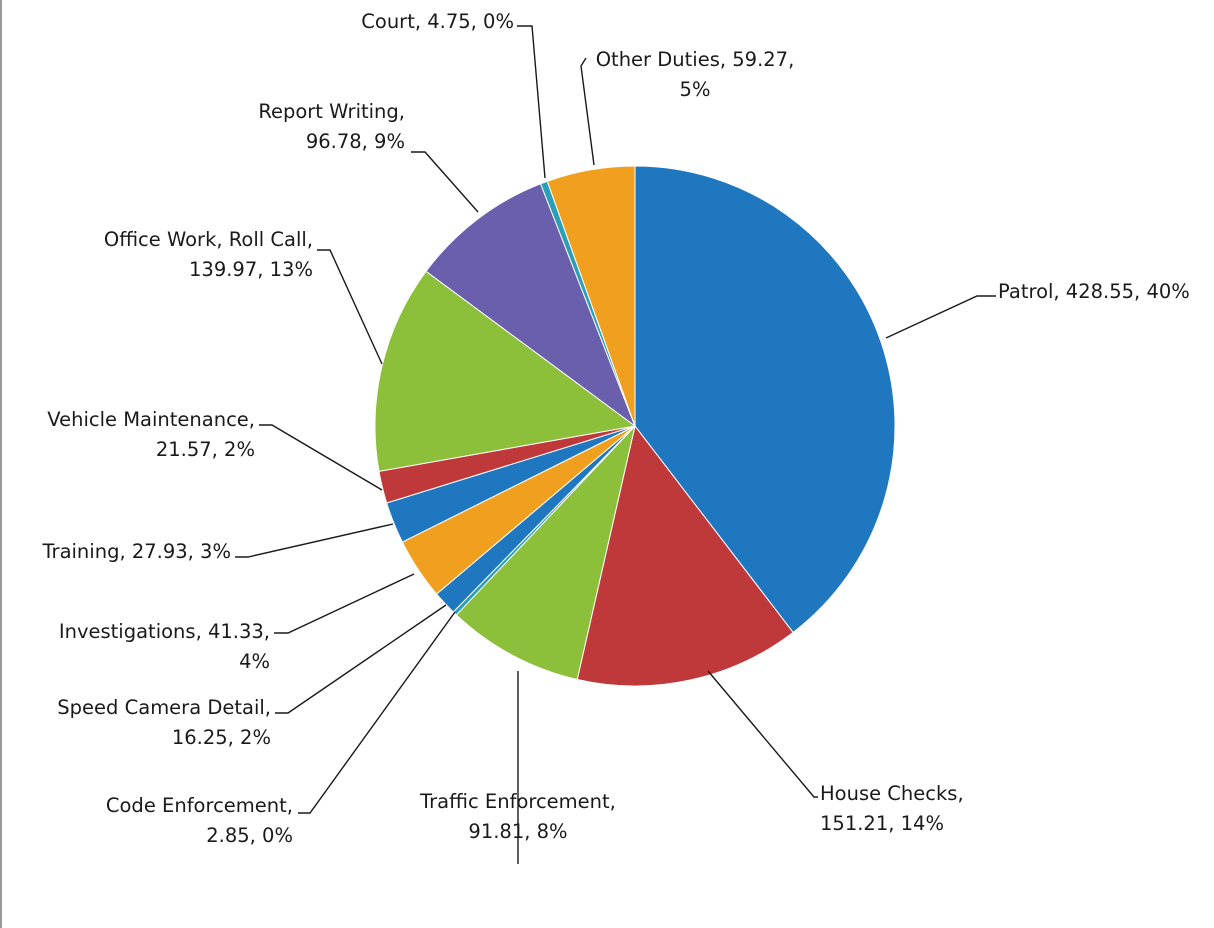  What do you see at coordinates (587, 111) in the screenshot?
I see `leader-line-other-duties` at bounding box center [587, 111].